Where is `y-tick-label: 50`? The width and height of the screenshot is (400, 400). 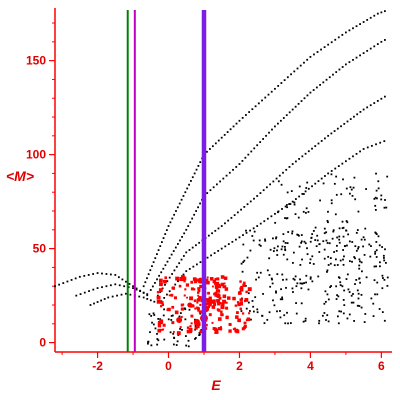 y-tick-label: 50 is located at coordinates (40, 249).